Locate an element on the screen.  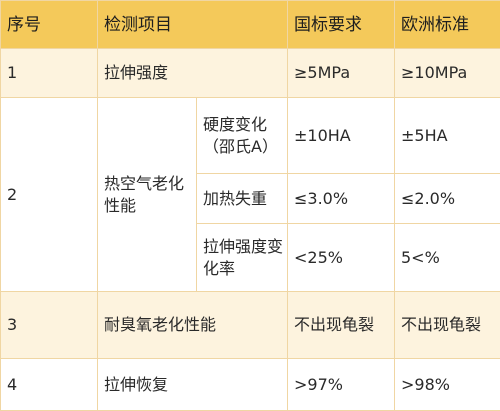
row-item: 耐臭氧老化性能 is located at coordinates (193, 325).